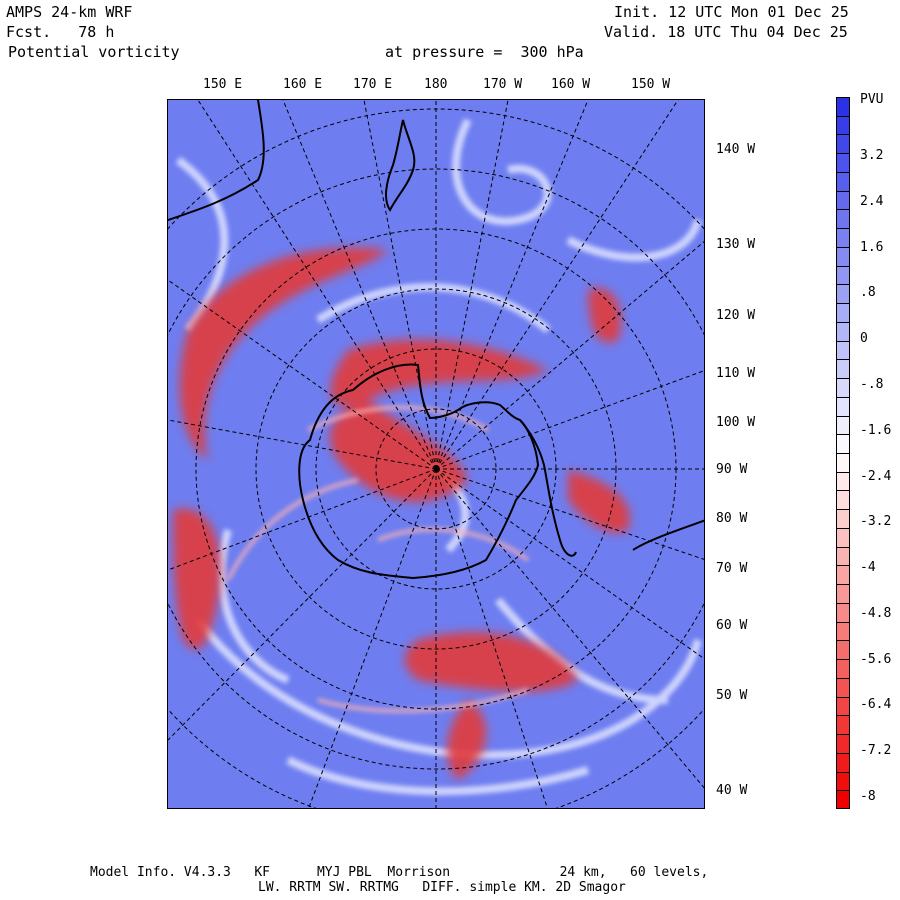  I want to click on colorbar-tick-label: -5.6, so click(876, 659).